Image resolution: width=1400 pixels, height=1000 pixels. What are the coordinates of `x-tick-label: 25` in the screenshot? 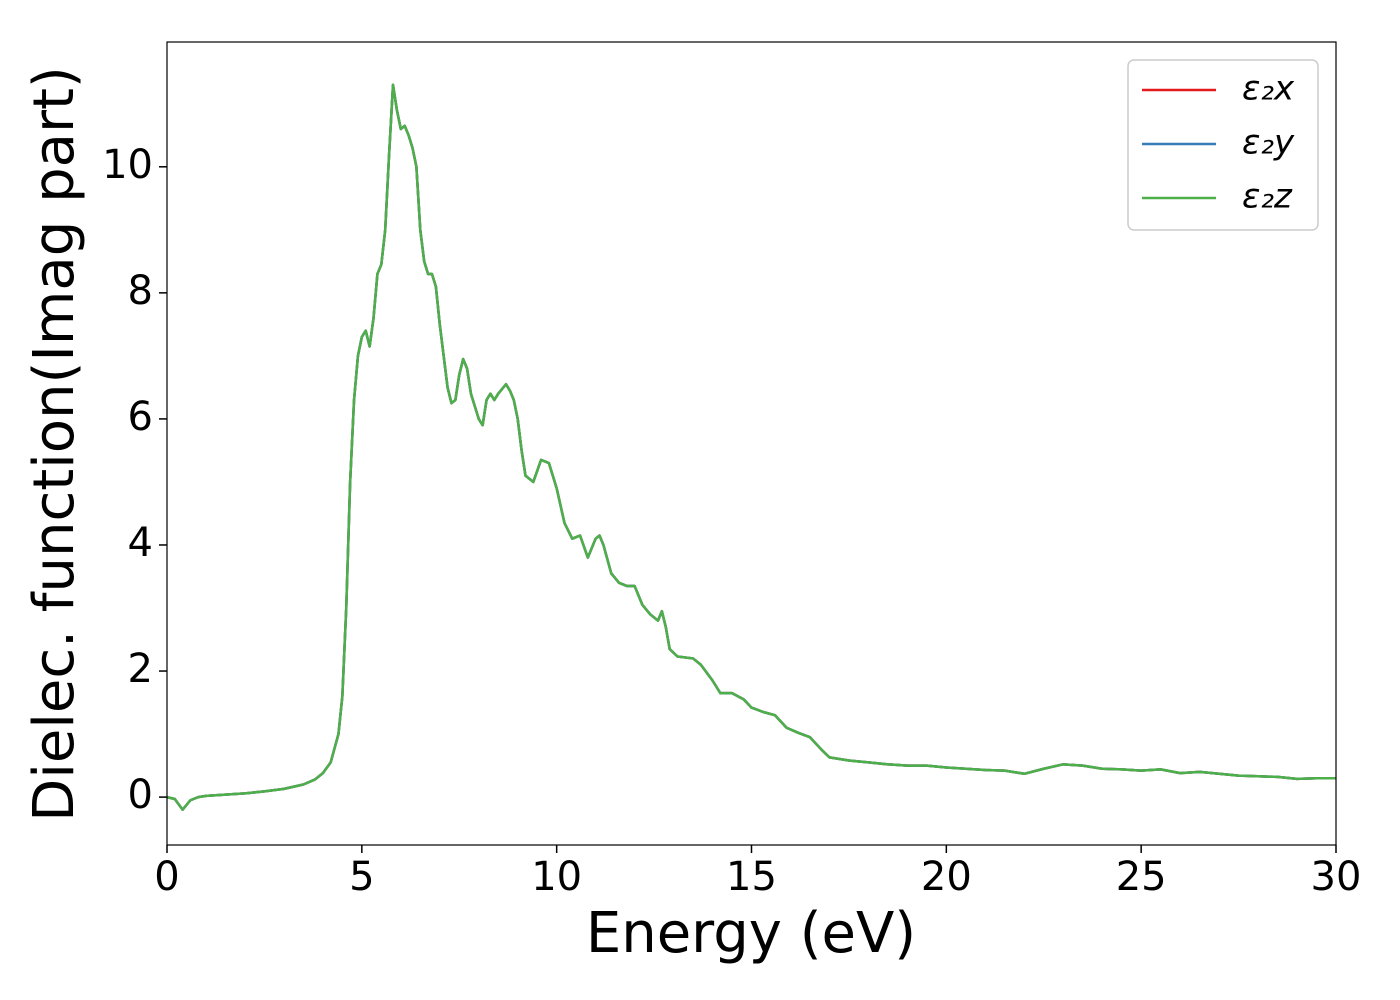 It's located at (1141, 877).